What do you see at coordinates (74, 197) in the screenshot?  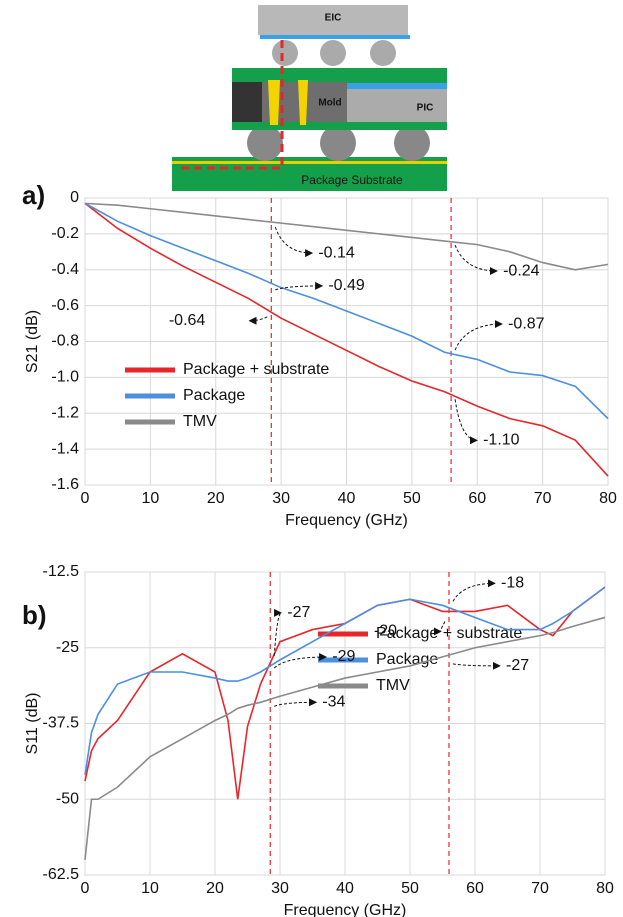 I see `y-tick-label: 0` at bounding box center [74, 197].